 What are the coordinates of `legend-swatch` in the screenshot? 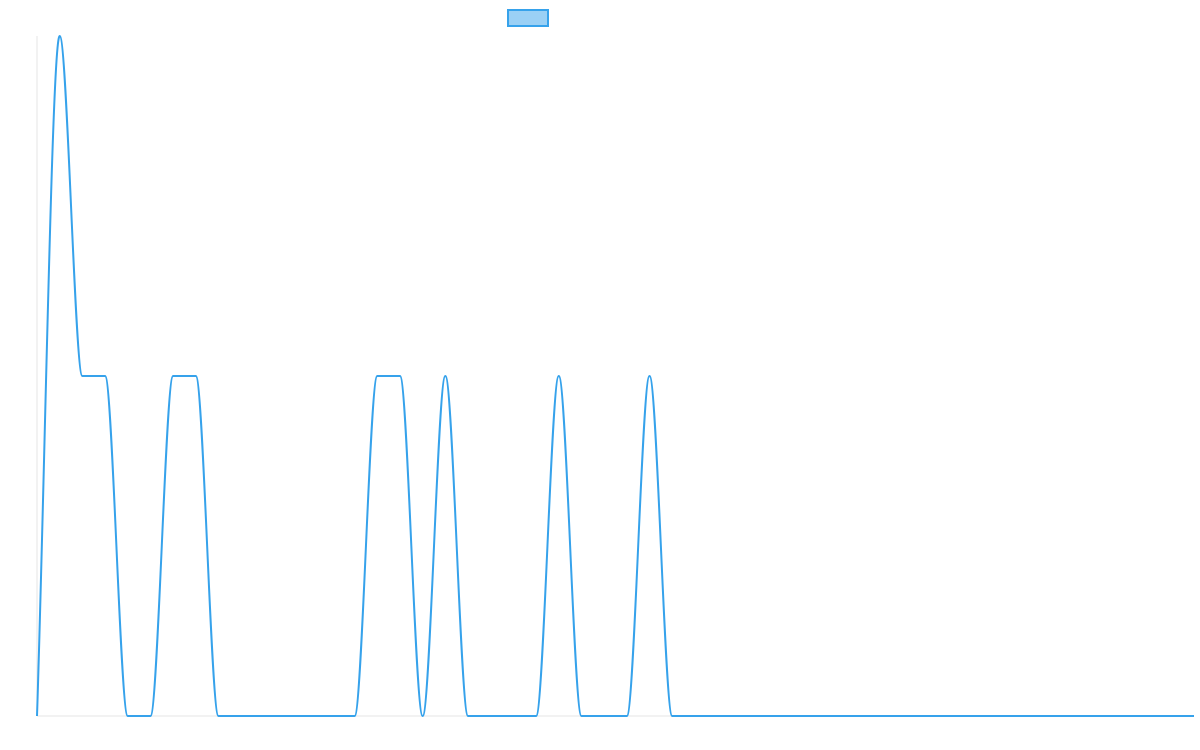 It's located at (528, 18).